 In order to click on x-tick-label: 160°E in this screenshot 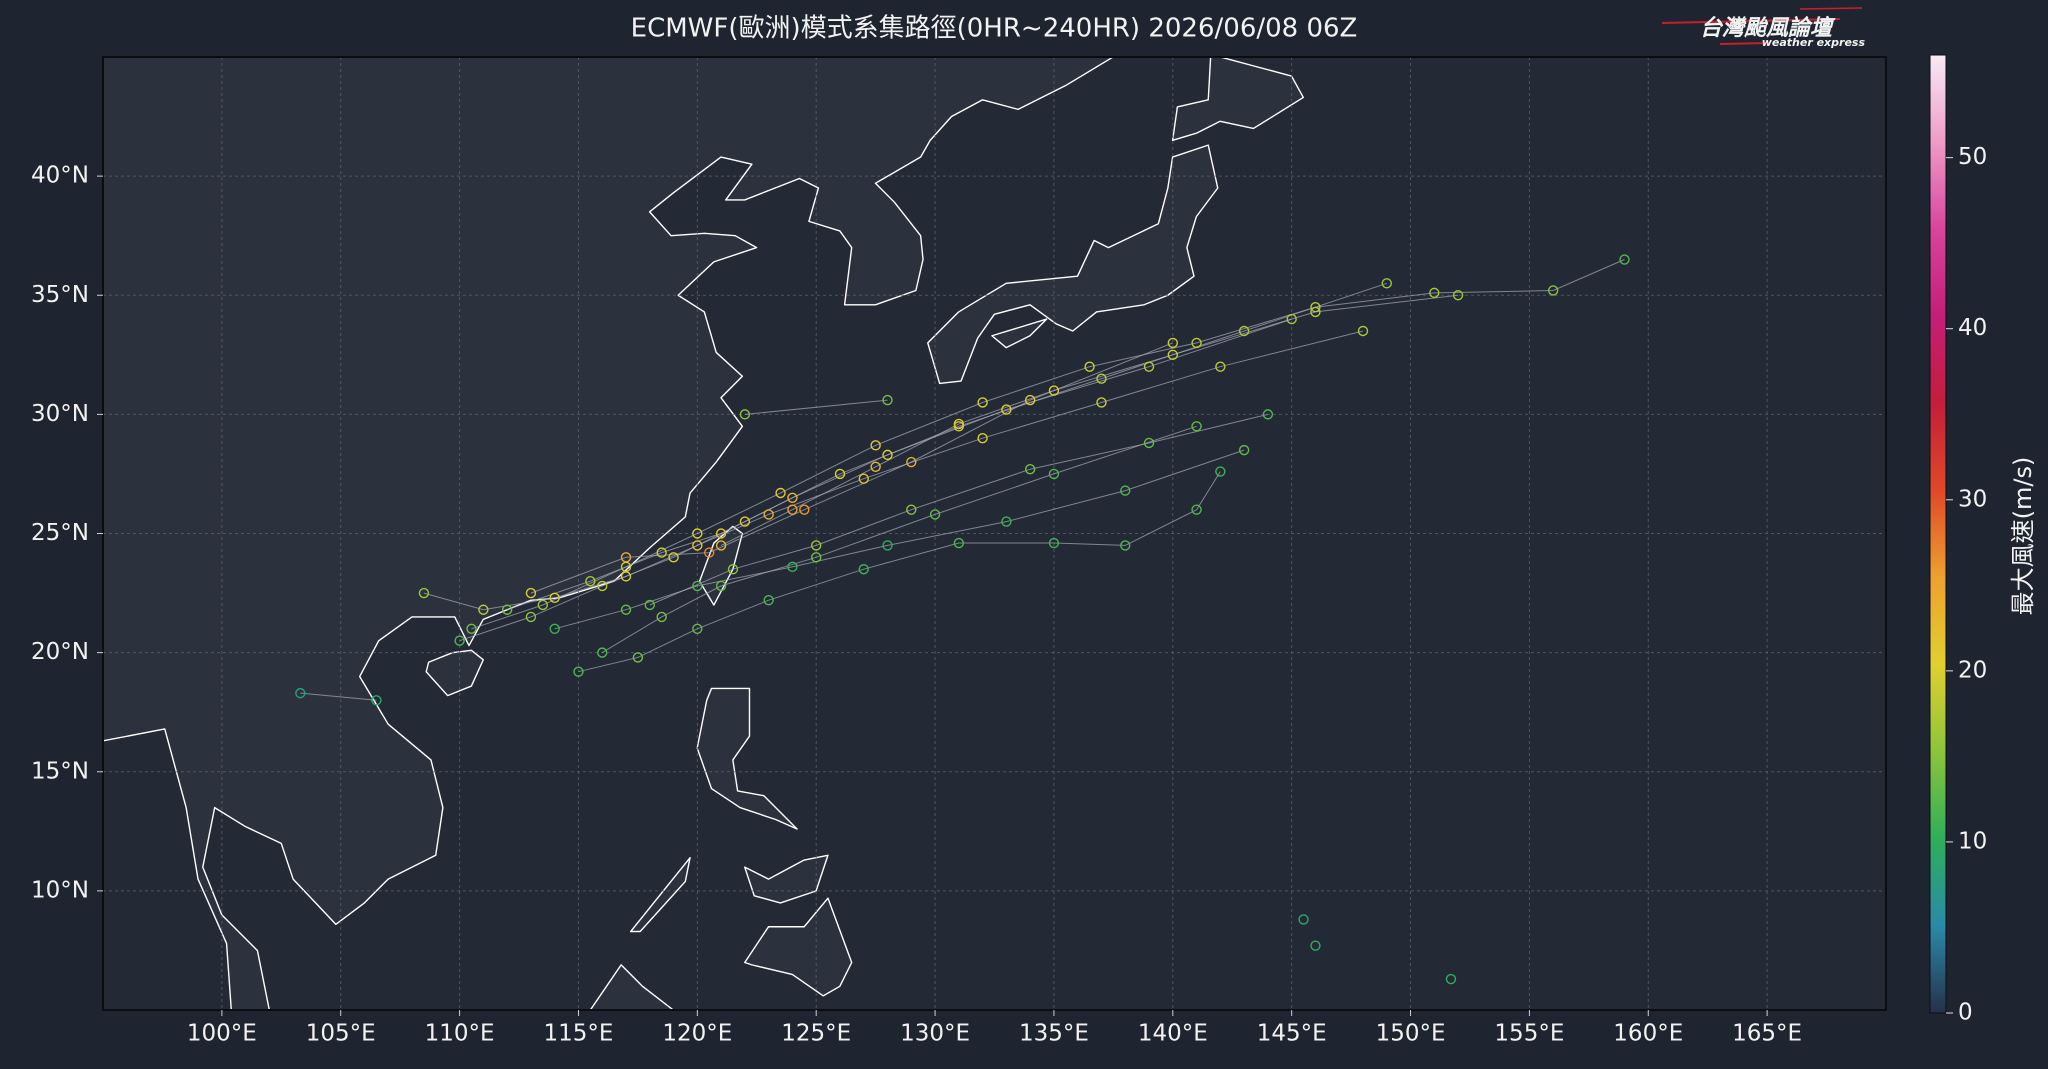, I will do `click(1648, 1034)`.